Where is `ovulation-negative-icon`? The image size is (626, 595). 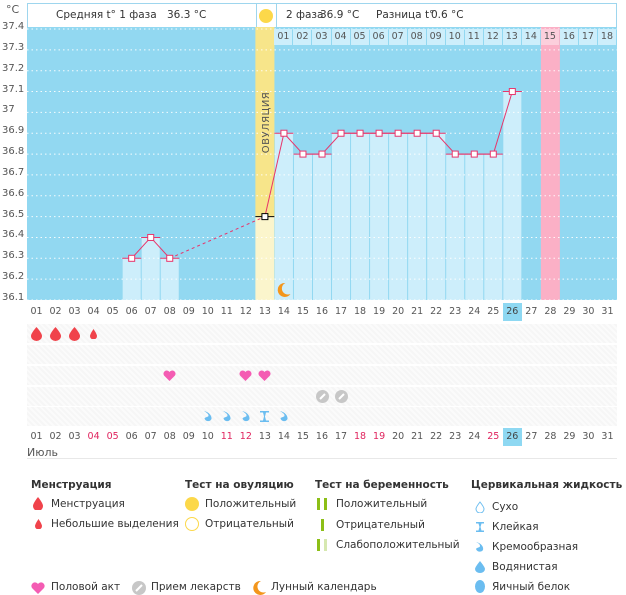
ovulation-negative-icon is located at coordinates (192, 524).